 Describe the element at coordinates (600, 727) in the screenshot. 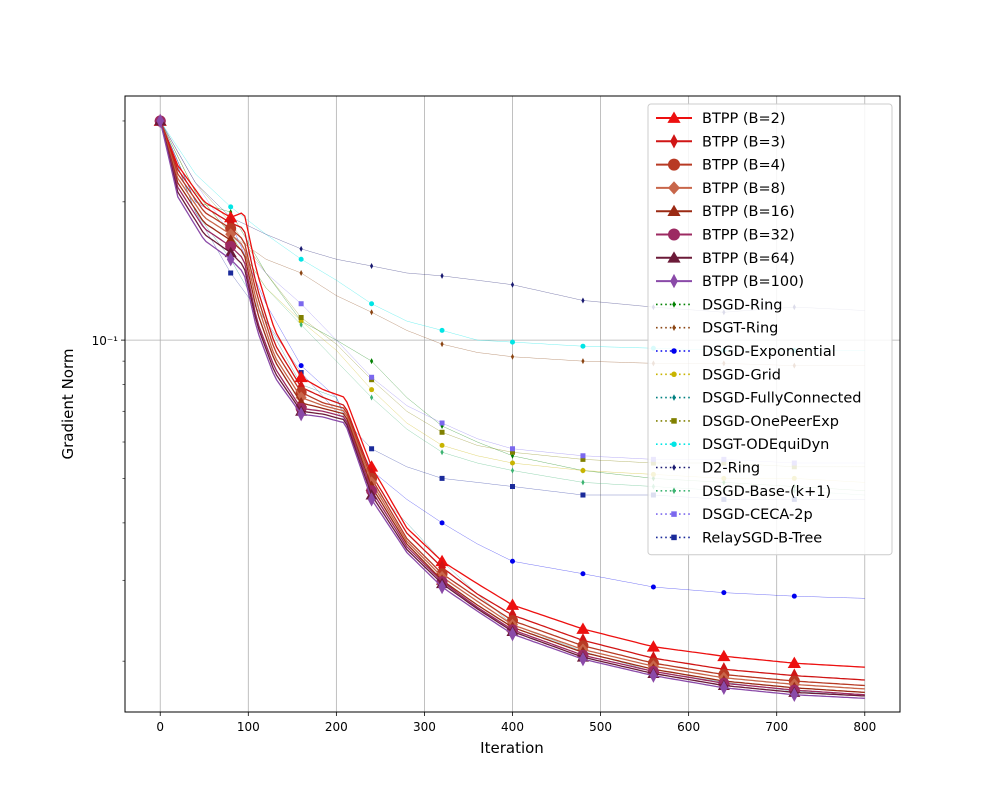

I see `x-tick-label: 500` at that location.